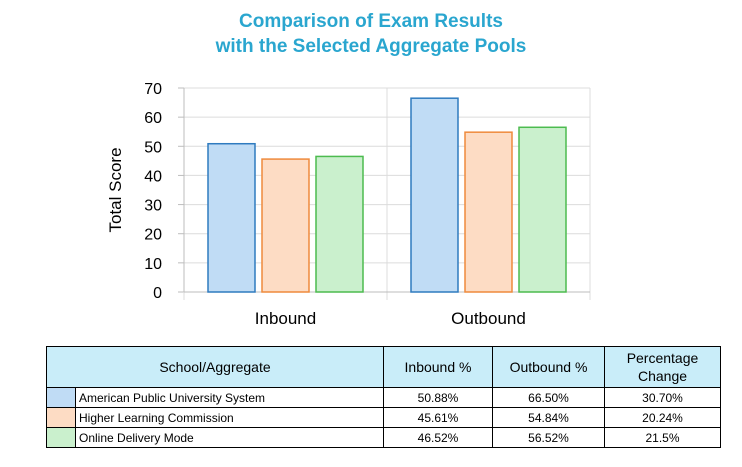  Describe the element at coordinates (548, 397) in the screenshot. I see `outbound-value: 66.50%` at that location.